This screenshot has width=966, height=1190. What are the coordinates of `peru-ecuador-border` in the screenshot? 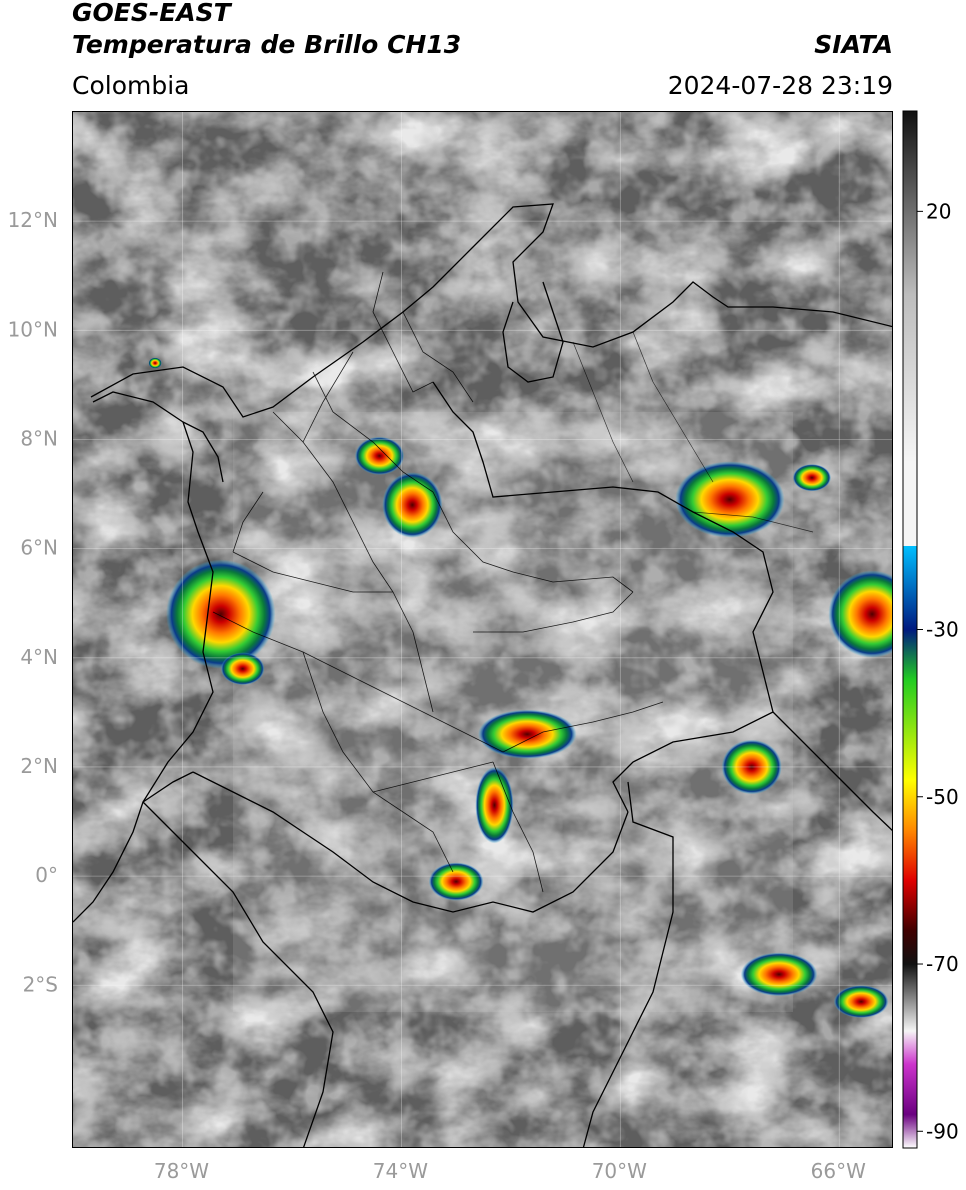 It's located at (238, 974).